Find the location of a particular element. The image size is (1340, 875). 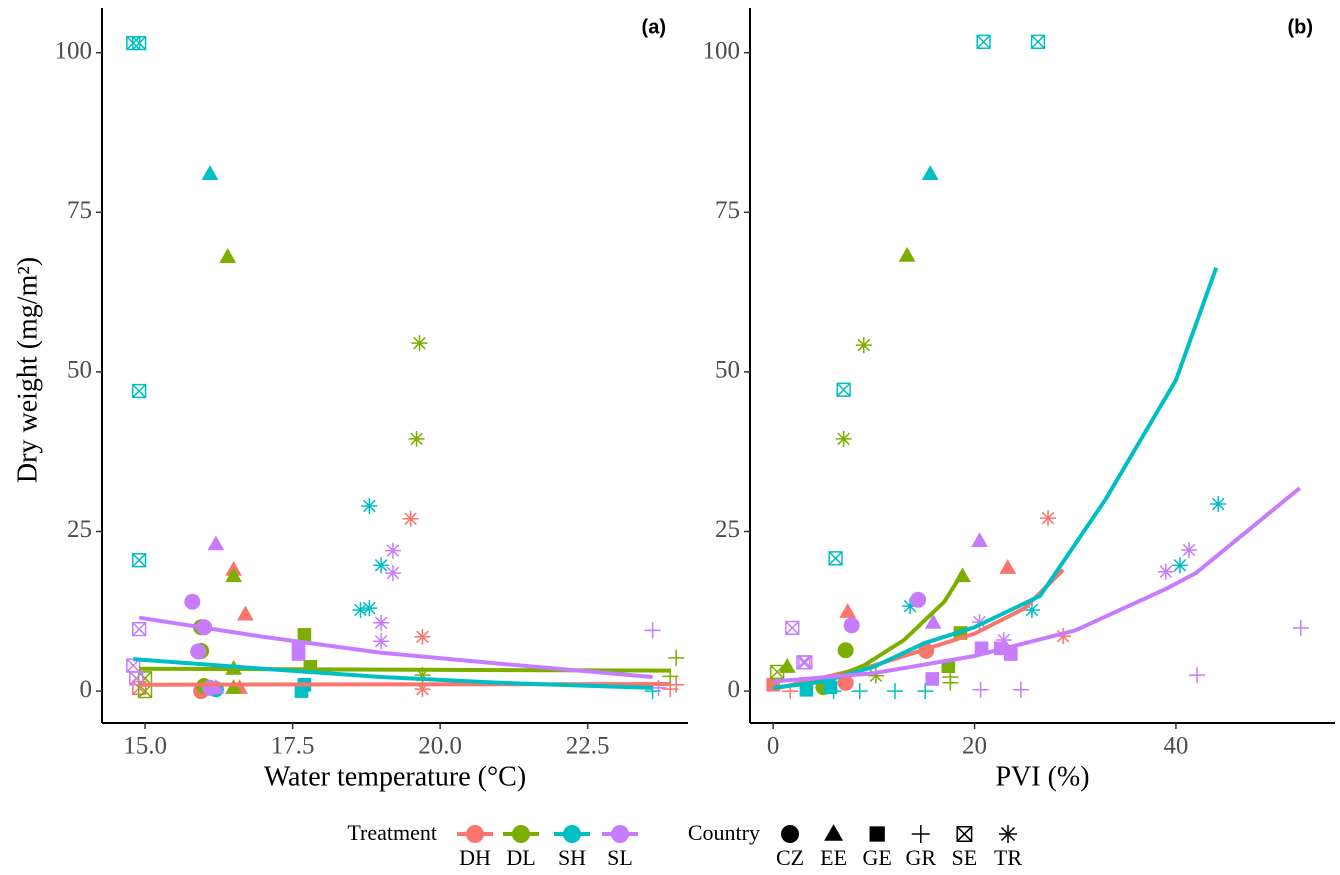

fit-line is located at coordinates (918, 630).